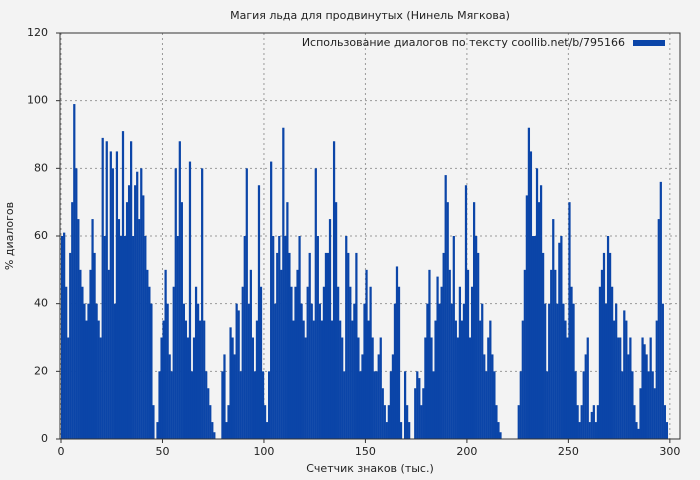 The height and width of the screenshot is (480, 700). I want to click on y-tick-label: 60, so click(41, 235).